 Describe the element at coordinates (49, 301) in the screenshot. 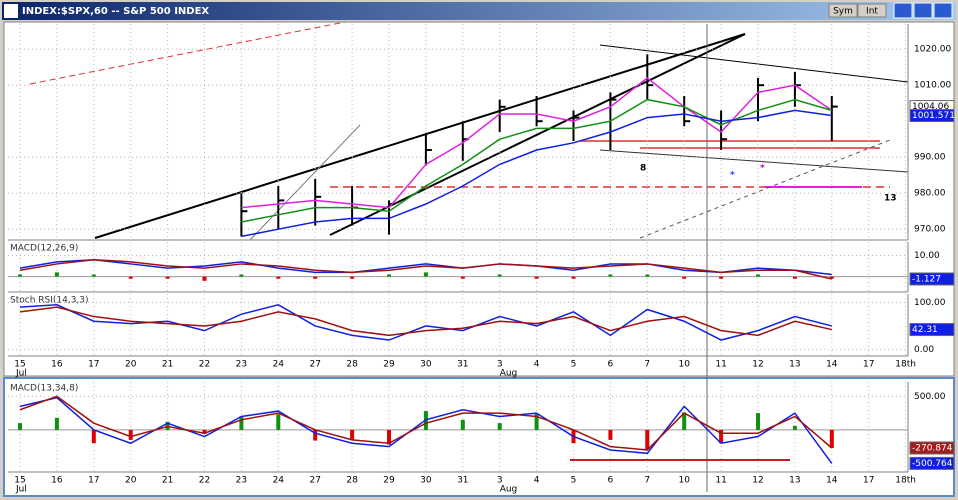

I see `panel-title: Stoch RSI(14,3,3)` at that location.